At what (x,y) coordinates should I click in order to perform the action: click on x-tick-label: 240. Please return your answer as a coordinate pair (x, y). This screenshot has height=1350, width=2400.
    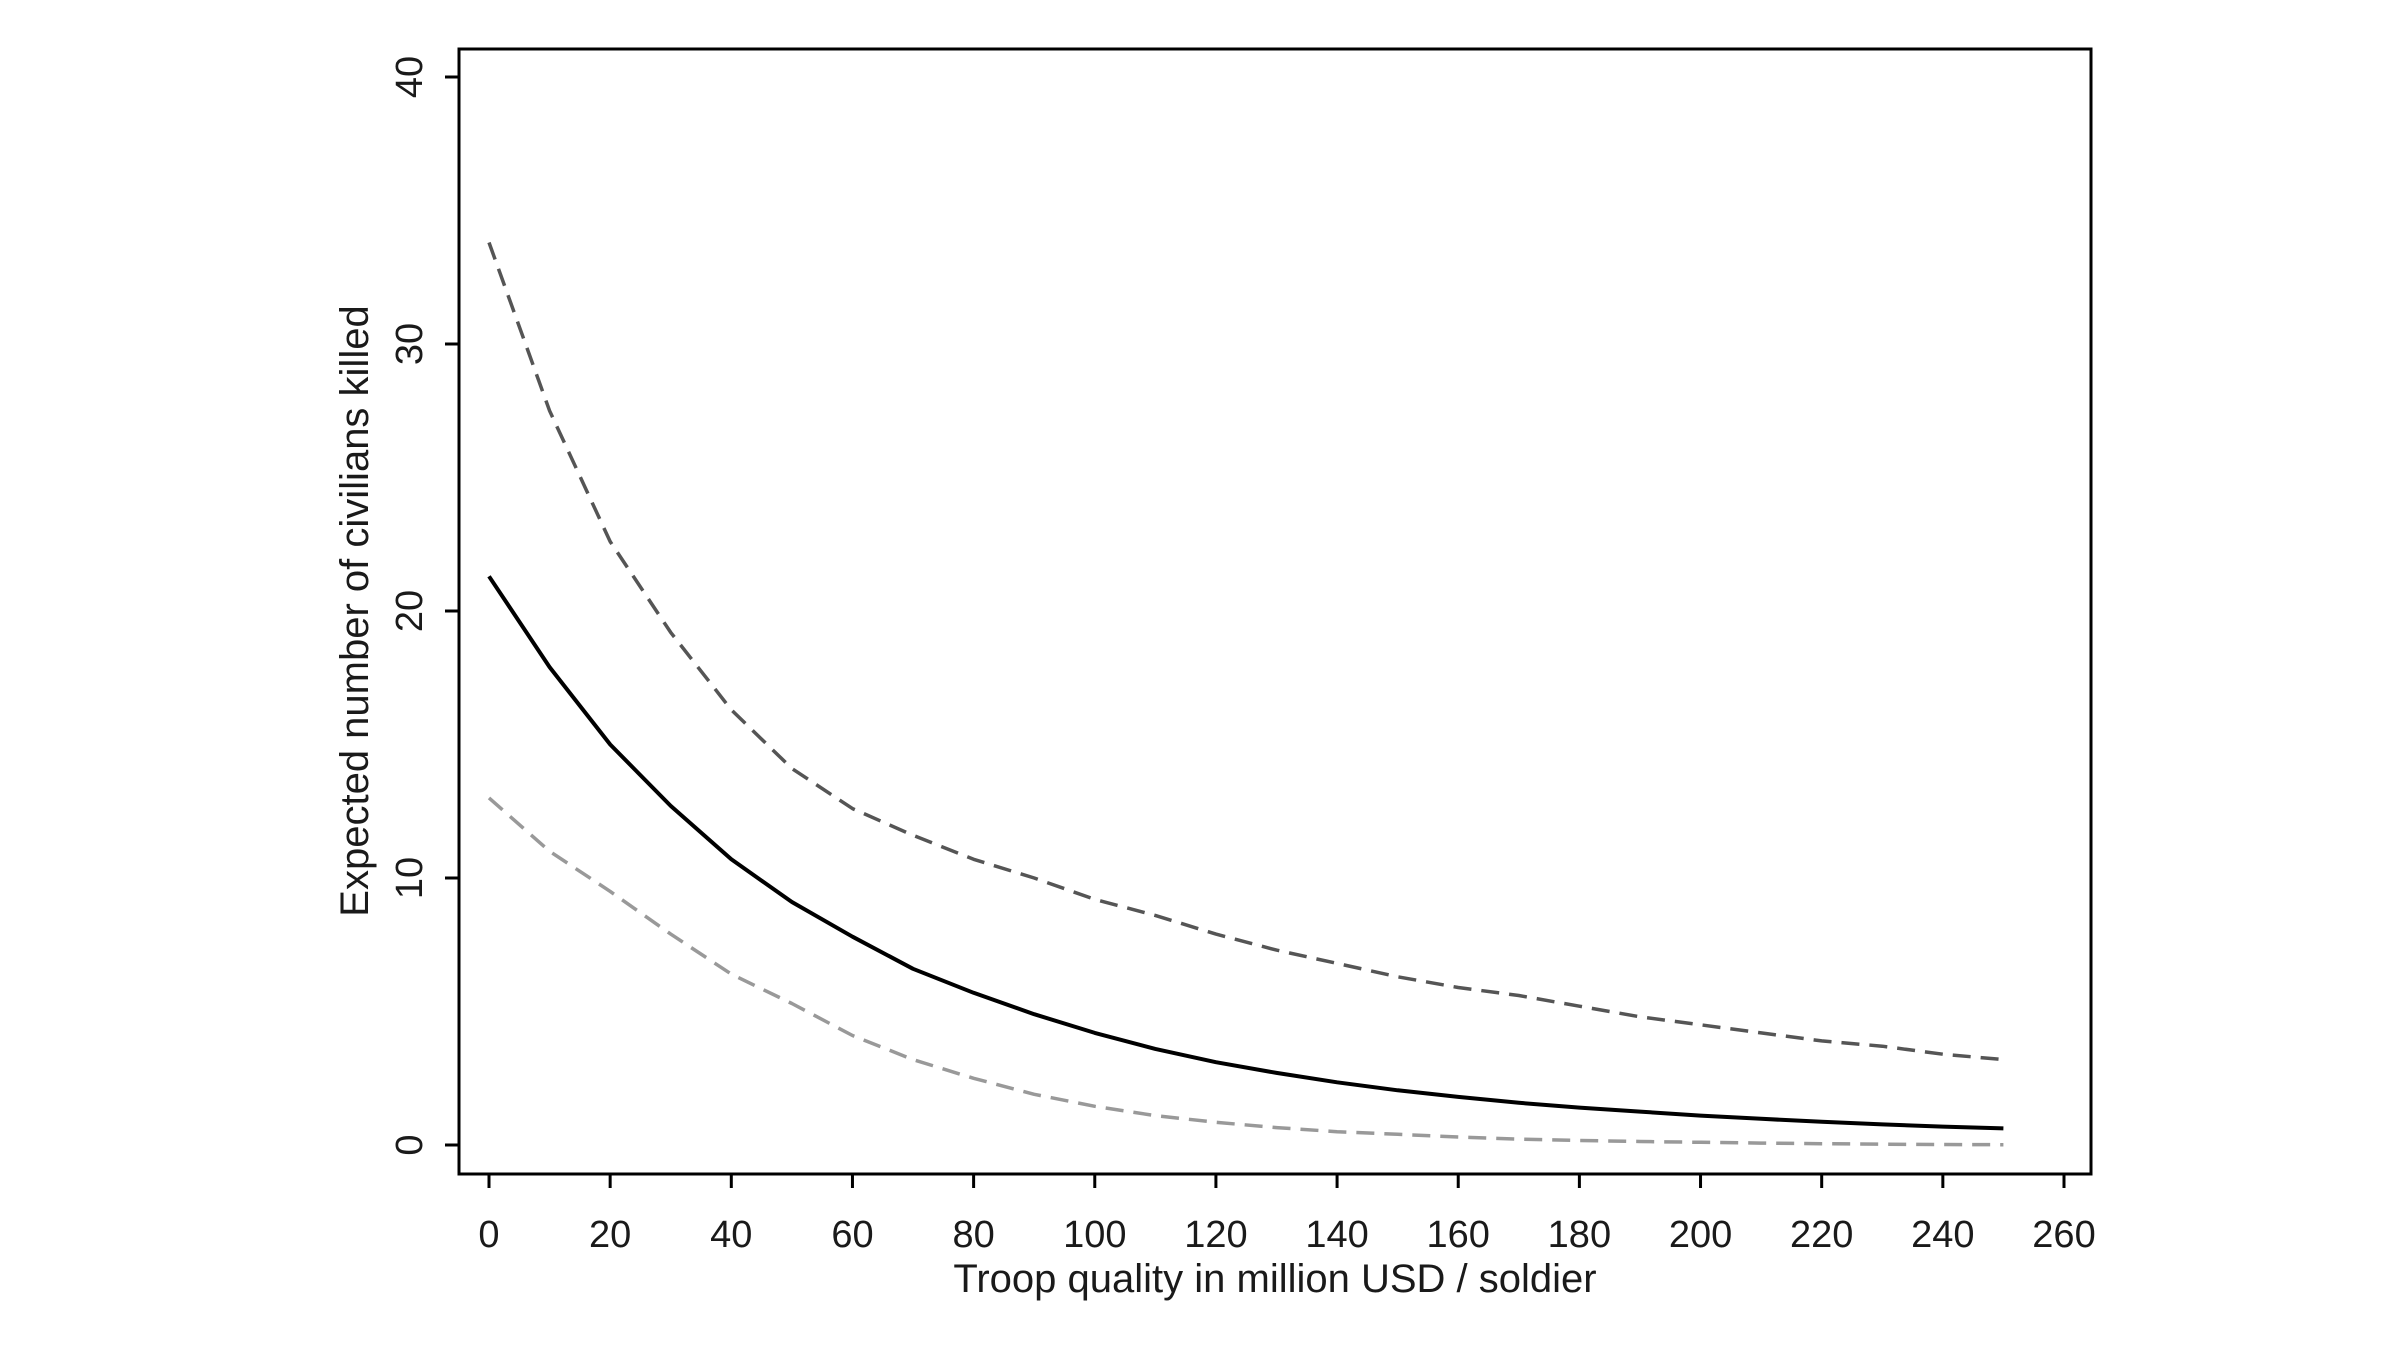
    Looking at the image, I should click on (1942, 1235).